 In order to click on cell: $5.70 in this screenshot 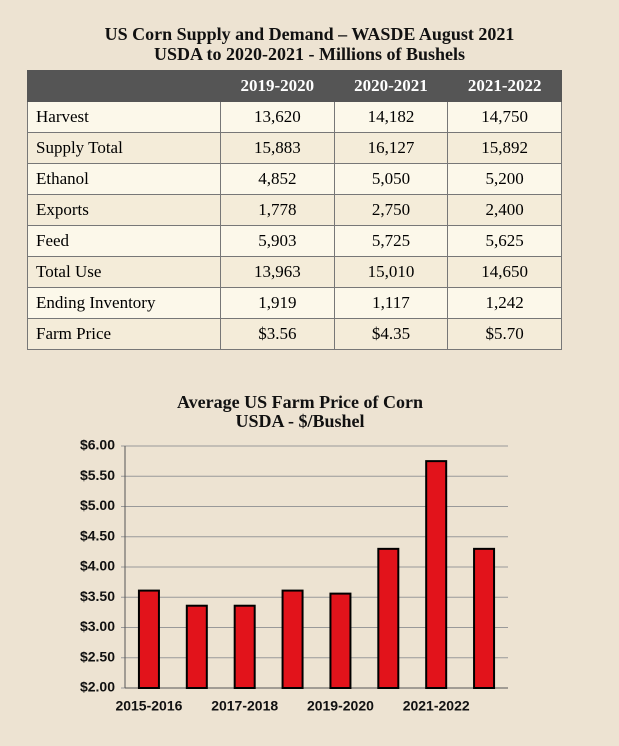, I will do `click(504, 334)`.